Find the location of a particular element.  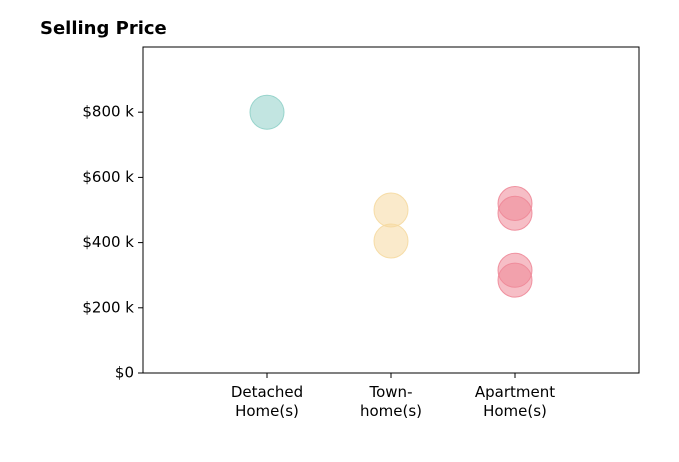

x-tick-label: Town- home(s) is located at coordinates (391, 401).